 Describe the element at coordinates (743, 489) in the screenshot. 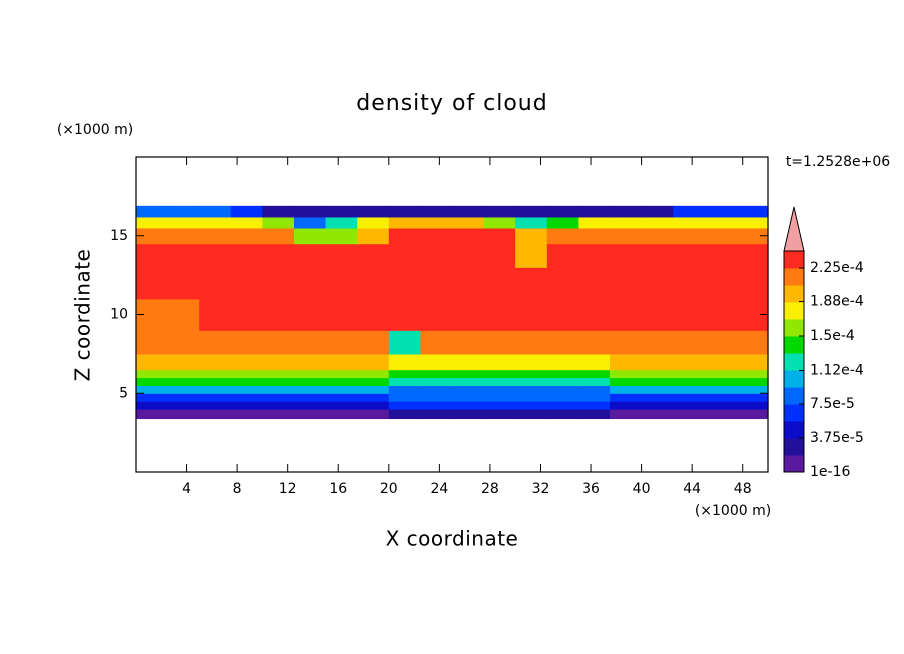

I see `x-tick-label: 48` at that location.